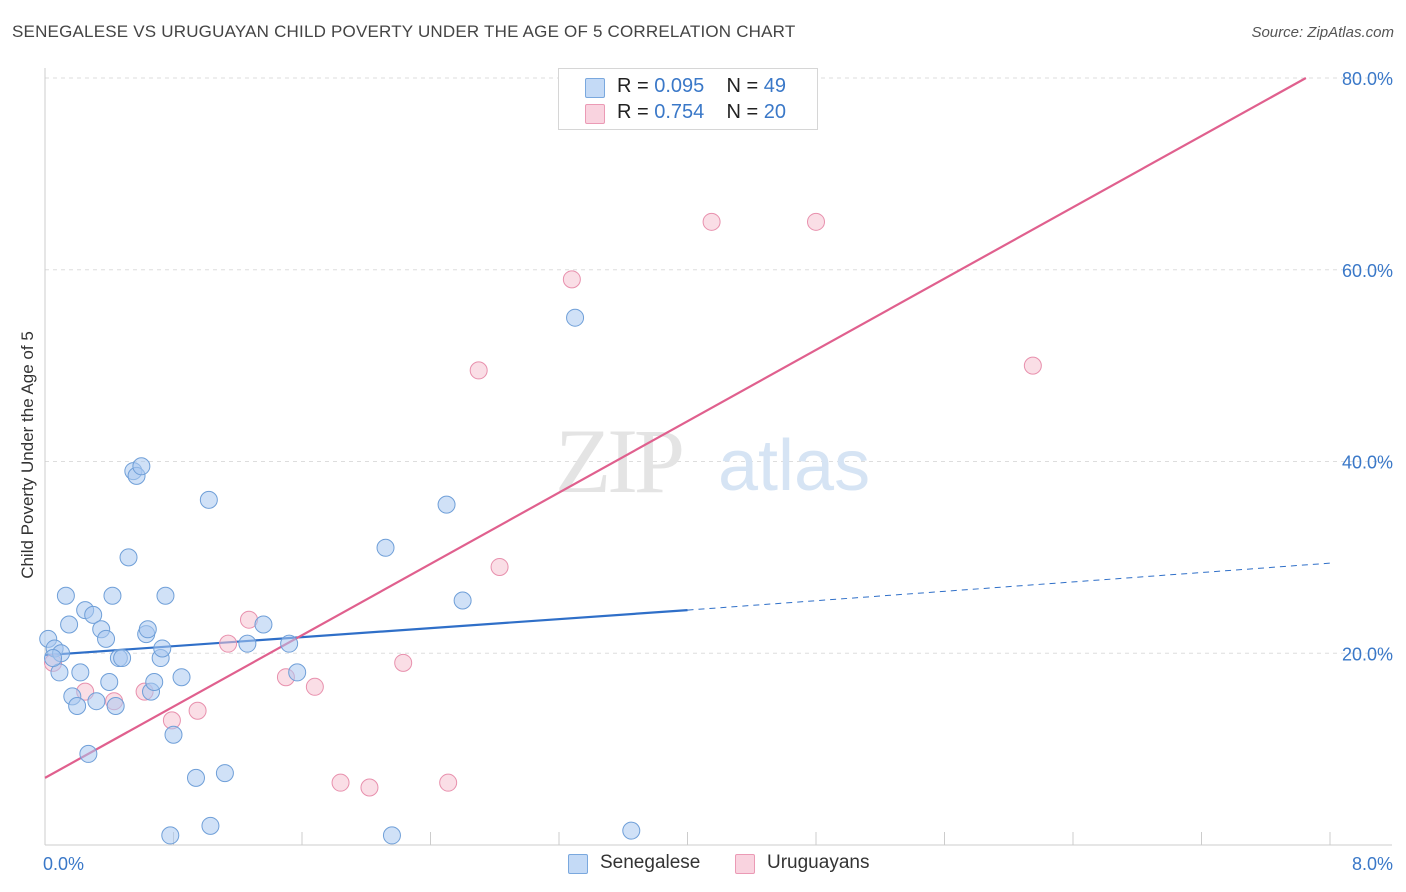  What do you see at coordinates (1367, 79) in the screenshot?
I see `y-tick-label: 80.0%` at bounding box center [1367, 79].